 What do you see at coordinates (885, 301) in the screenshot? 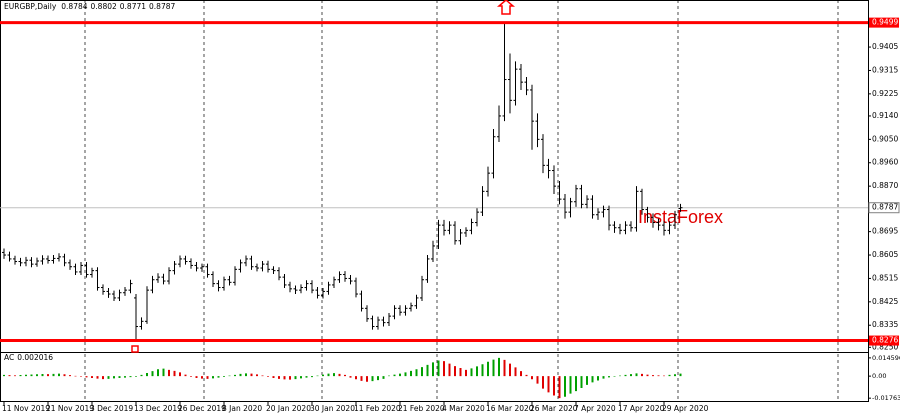
I see `y-tick-label: 0.8425` at bounding box center [885, 301].